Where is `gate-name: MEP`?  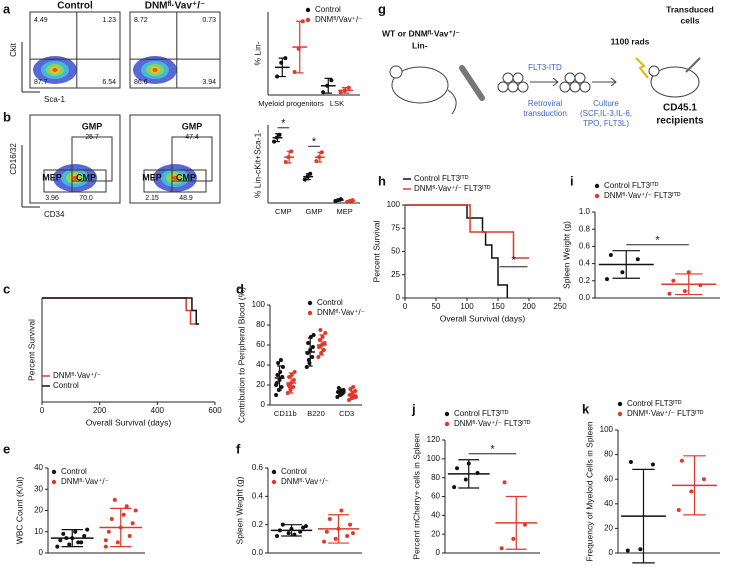 gate-name: MEP is located at coordinates (152, 177).